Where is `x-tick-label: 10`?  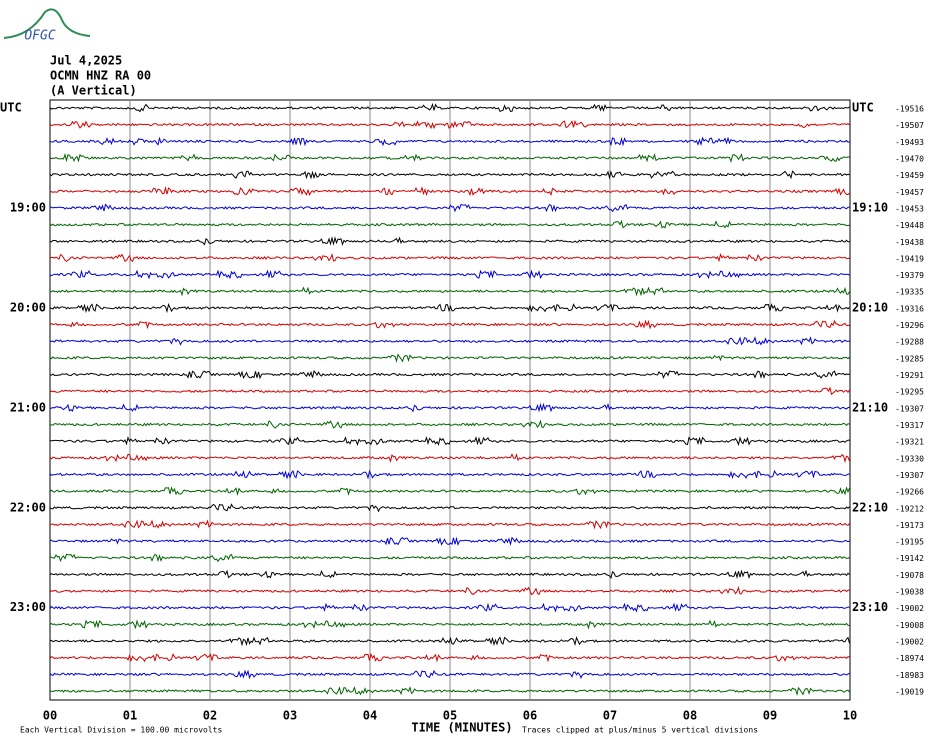
x-tick-label: 10 is located at coordinates (850, 716).